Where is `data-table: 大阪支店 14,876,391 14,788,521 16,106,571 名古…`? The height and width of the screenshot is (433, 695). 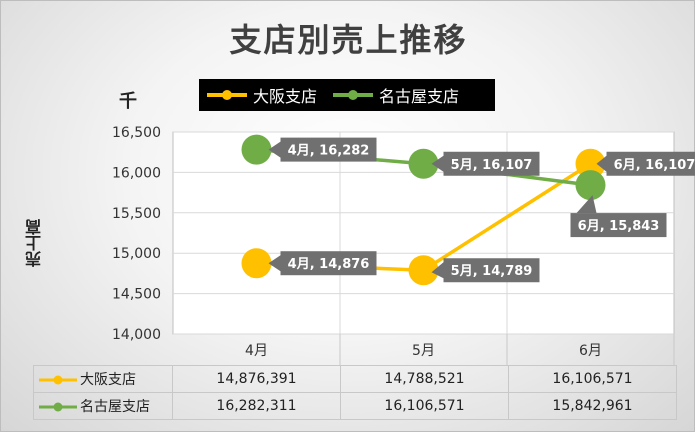 data-table: 大阪支店 14,876,391 14,788,521 16,106,571 名古… is located at coordinates (355, 392).